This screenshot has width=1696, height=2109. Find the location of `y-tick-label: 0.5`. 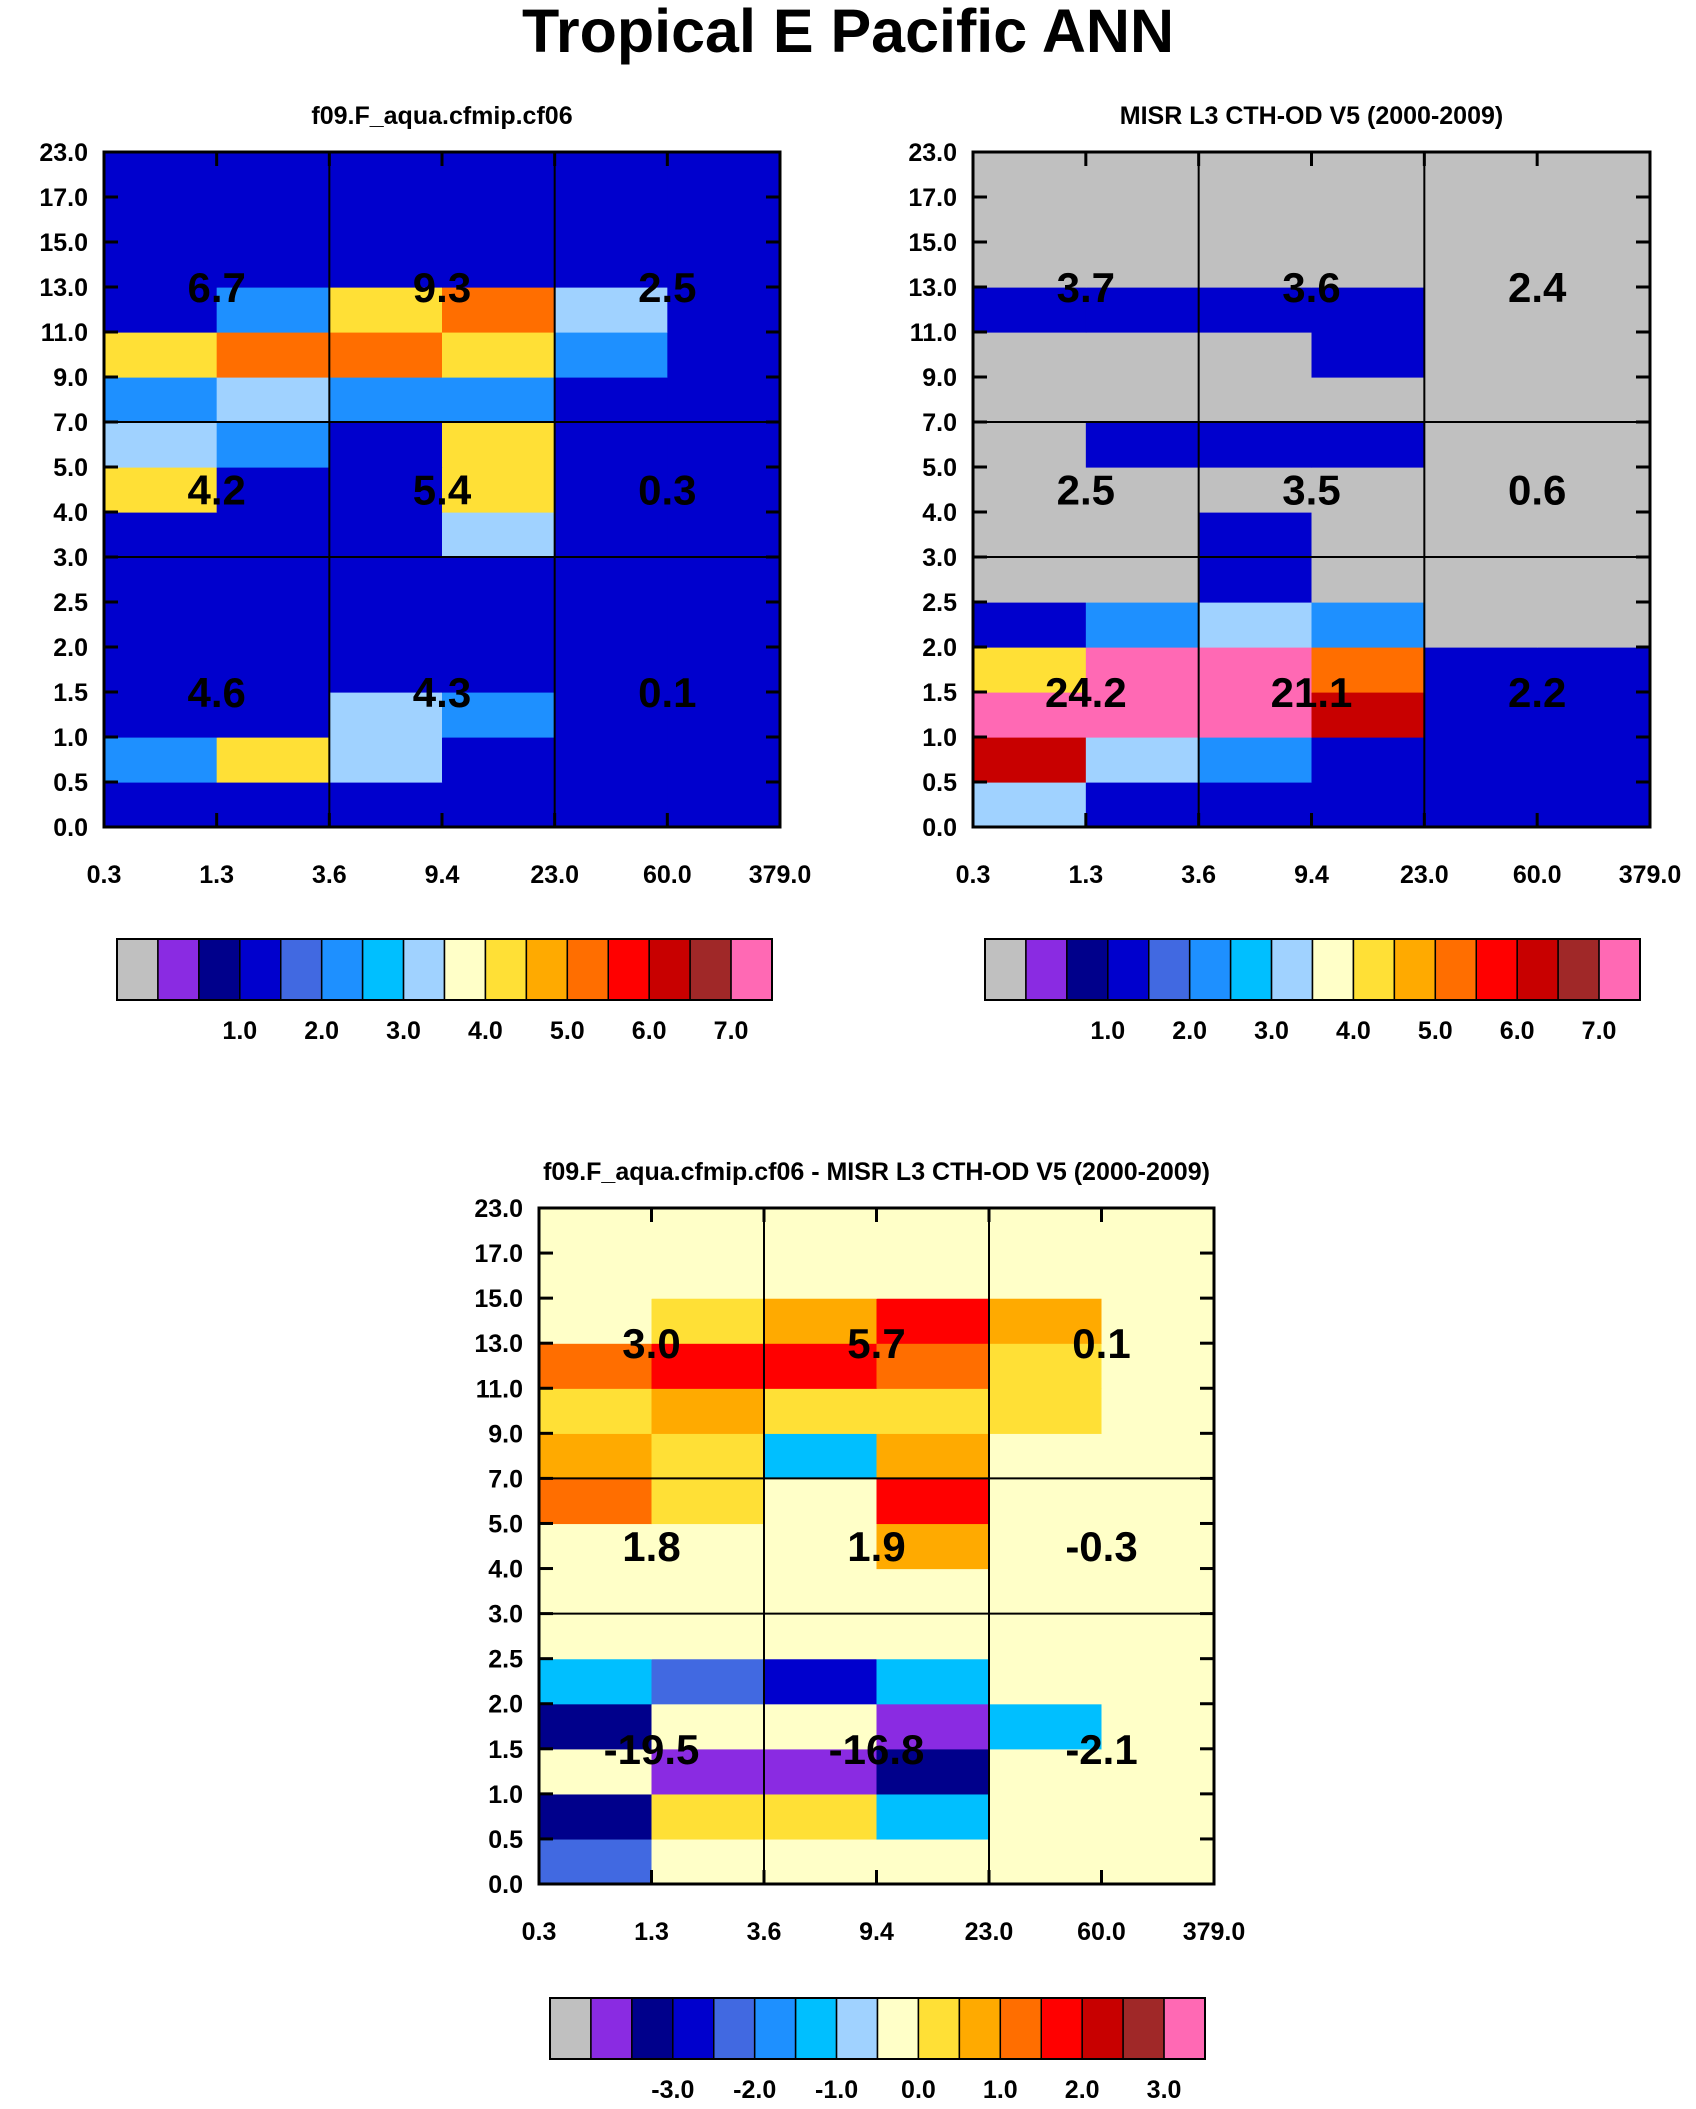

y-tick-label: 0.5 is located at coordinates (70, 783).